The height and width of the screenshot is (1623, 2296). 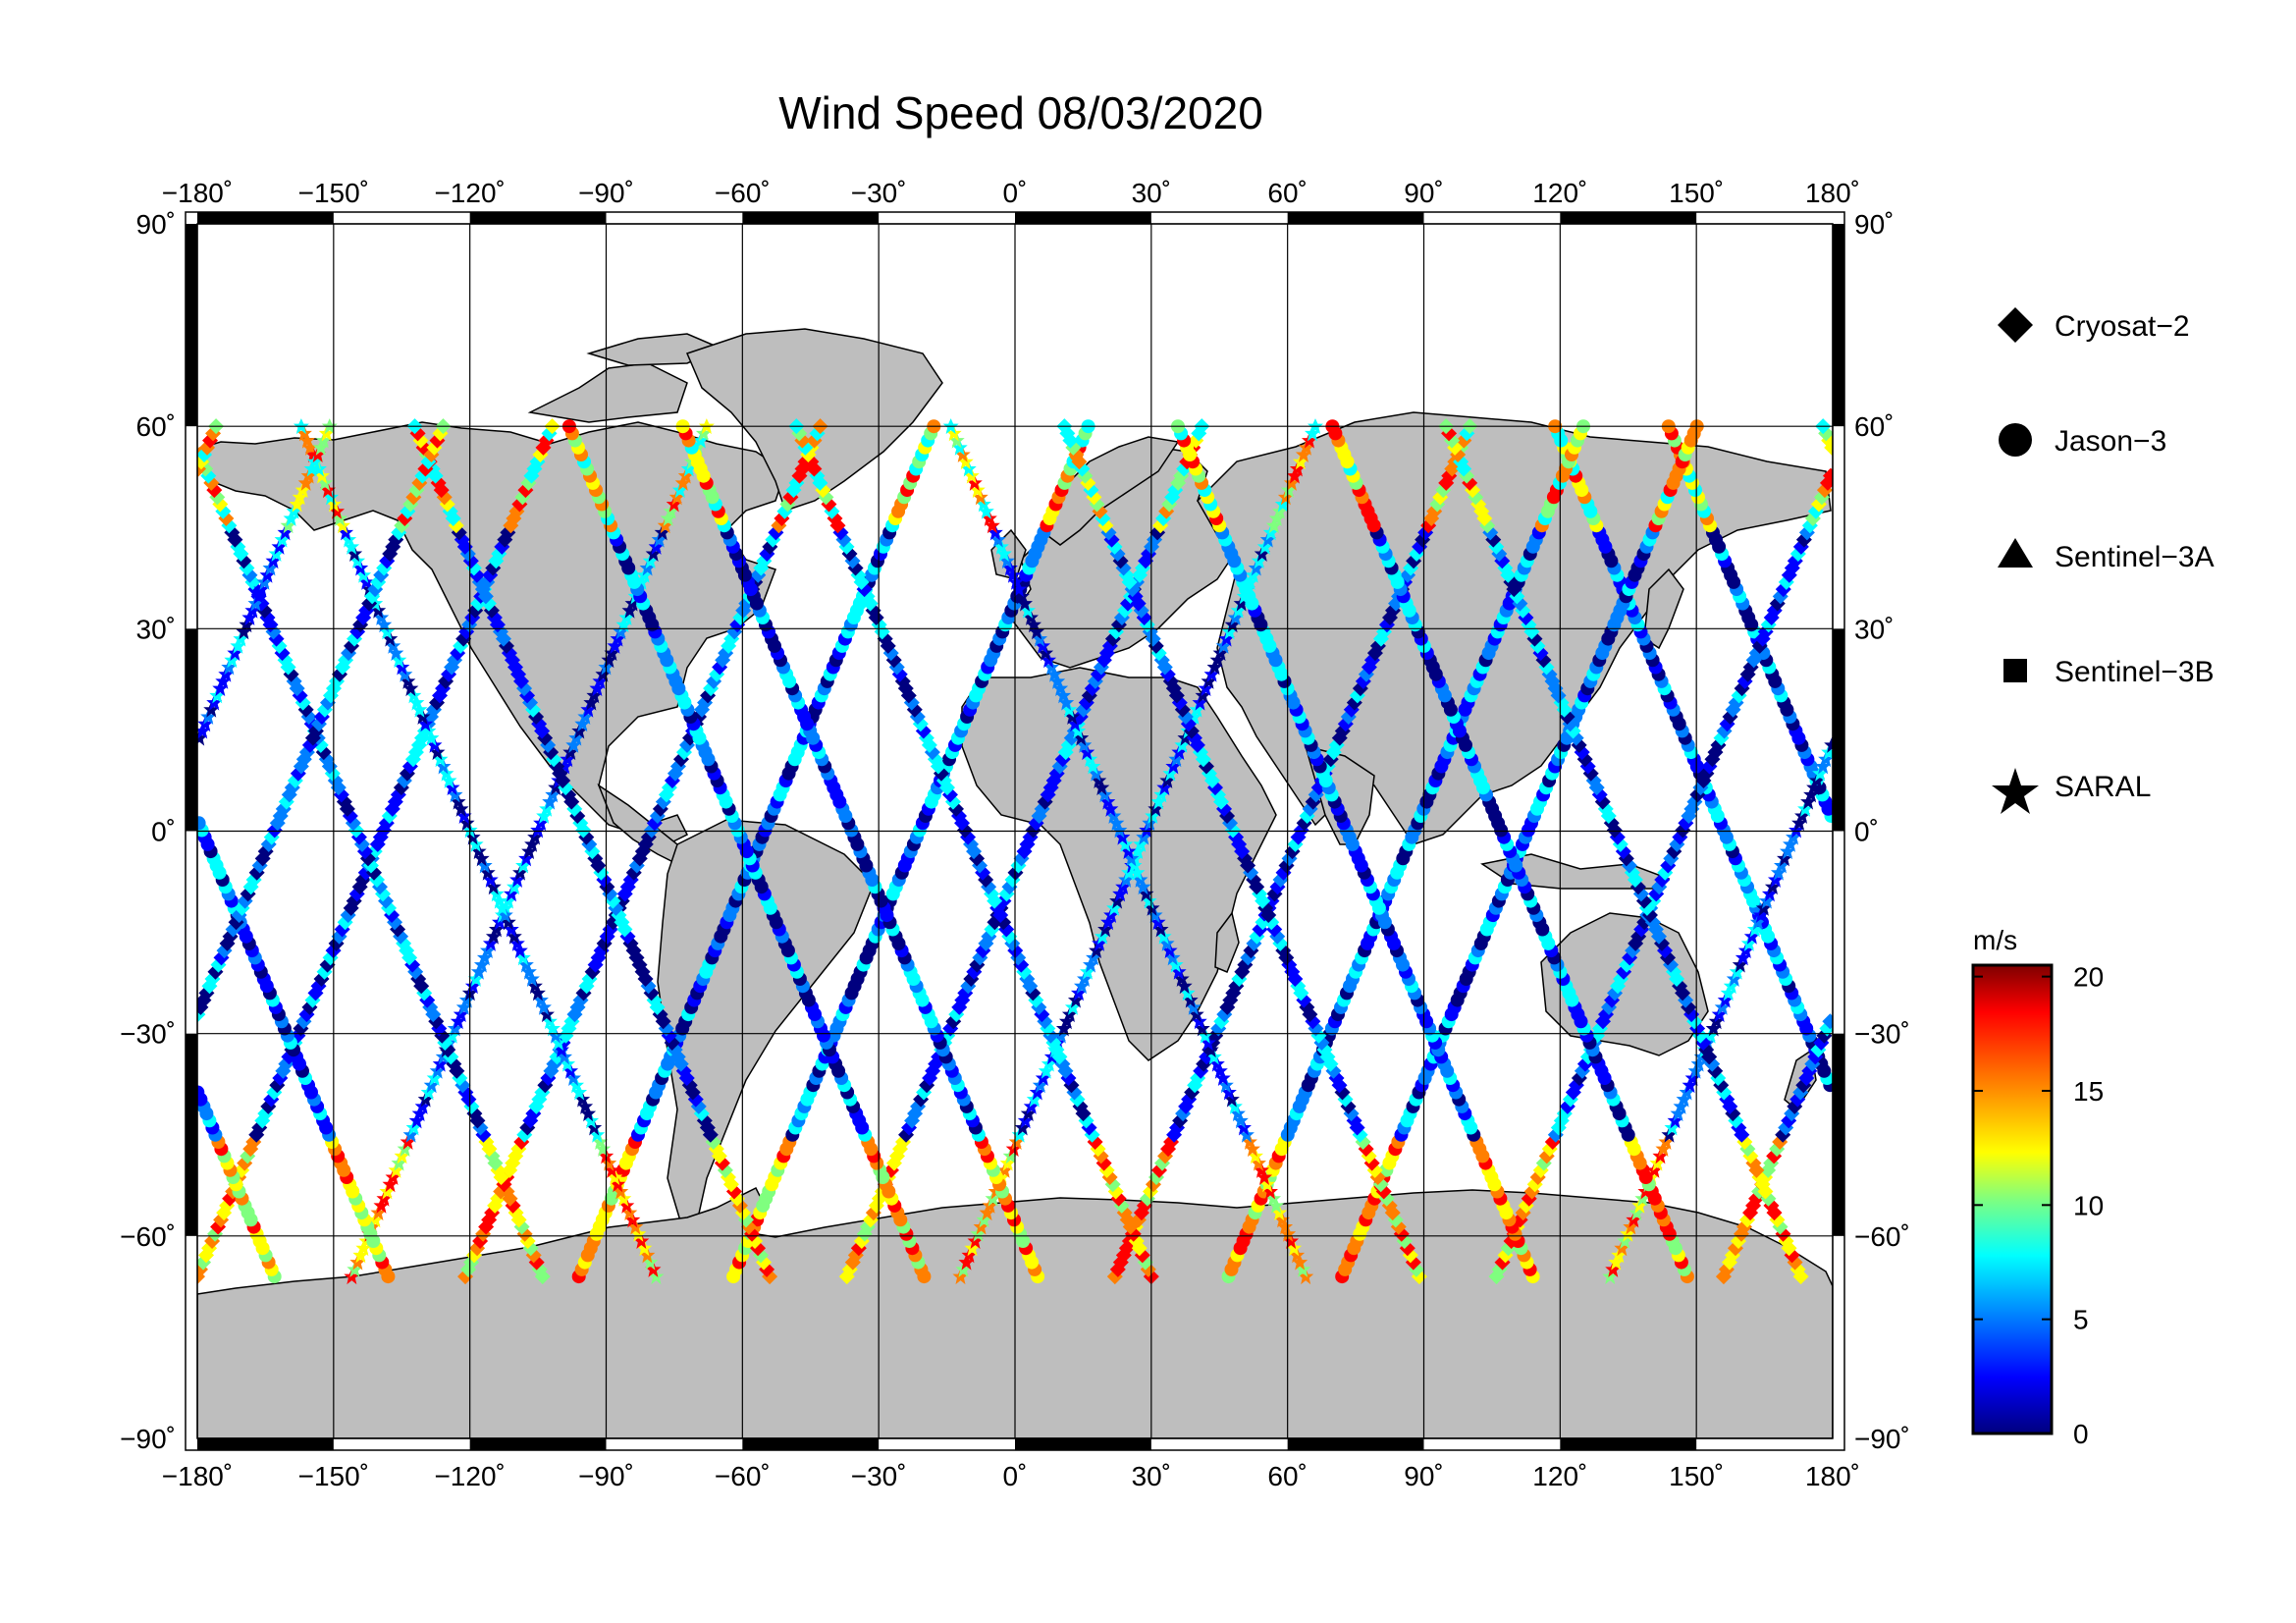 I want to click on lon-label-bottom: −150˚, so click(x=333, y=1476).